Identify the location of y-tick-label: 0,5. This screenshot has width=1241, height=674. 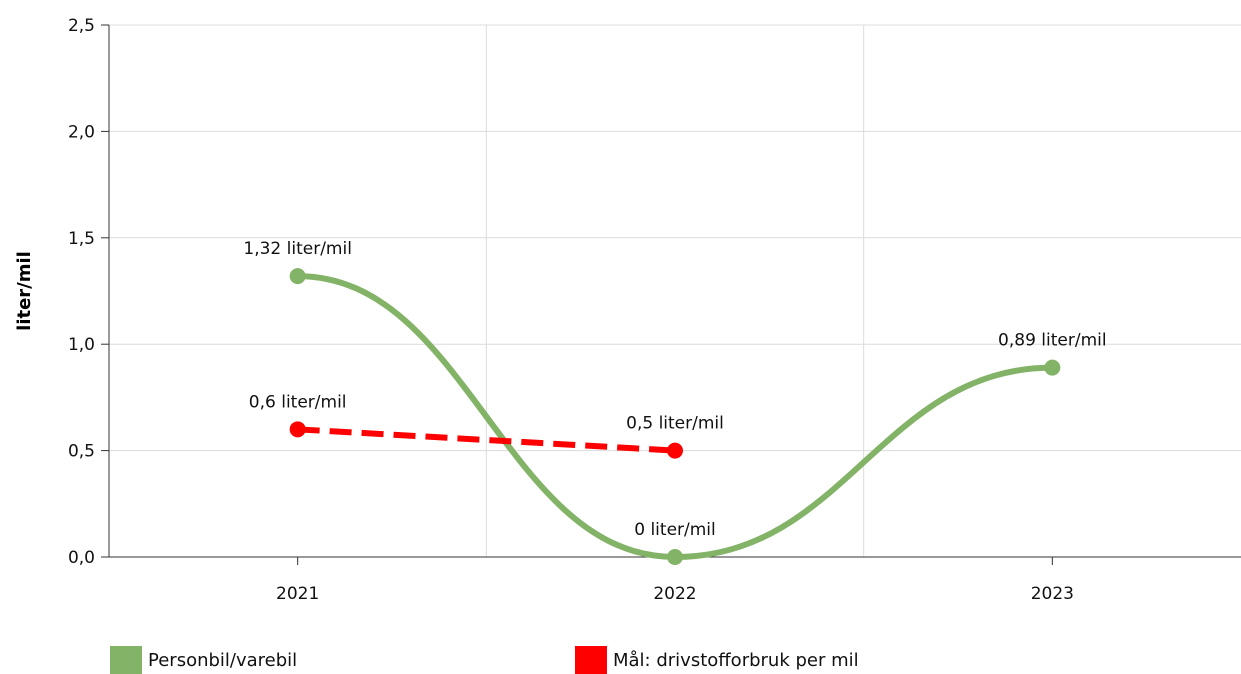
(81, 452).